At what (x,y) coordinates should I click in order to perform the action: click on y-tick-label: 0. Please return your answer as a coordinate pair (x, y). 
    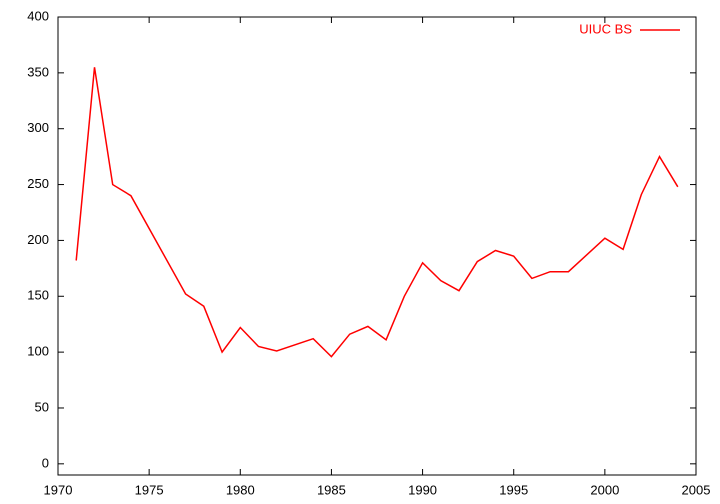
    Looking at the image, I should click on (45, 462).